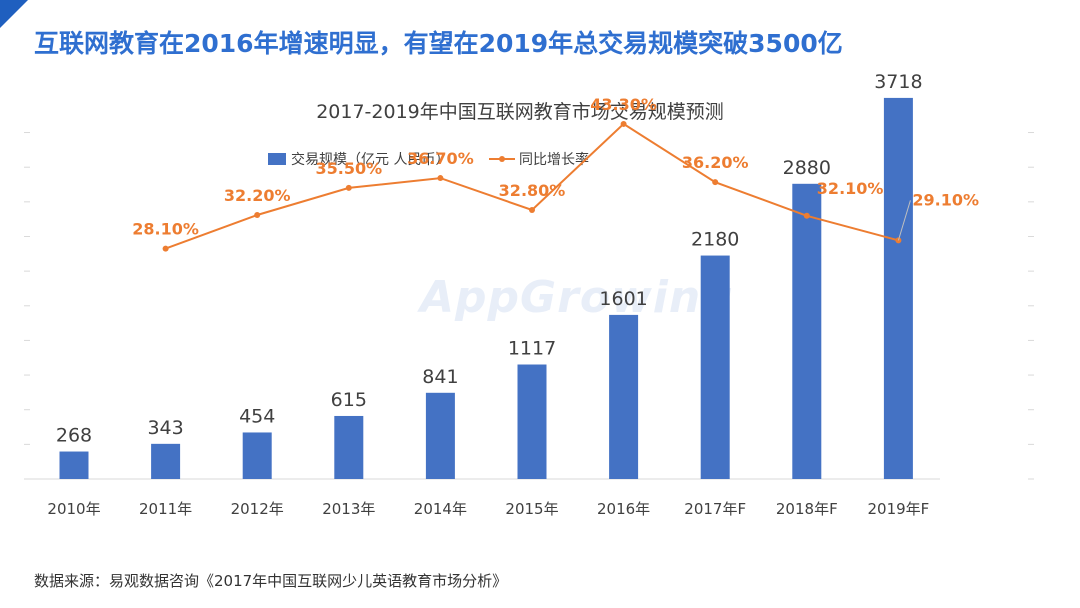 The image size is (1080, 608). What do you see at coordinates (715, 509) in the screenshot?
I see `x-tick-label: 2017年F` at bounding box center [715, 509].